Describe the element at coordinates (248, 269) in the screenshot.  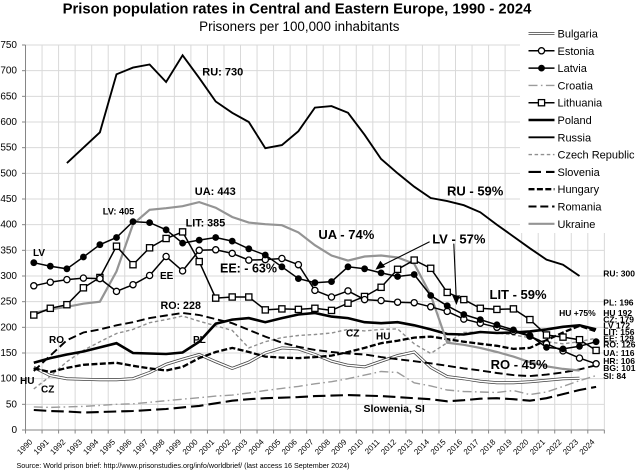
I see `svg-text: EE: - 63%` at that location.